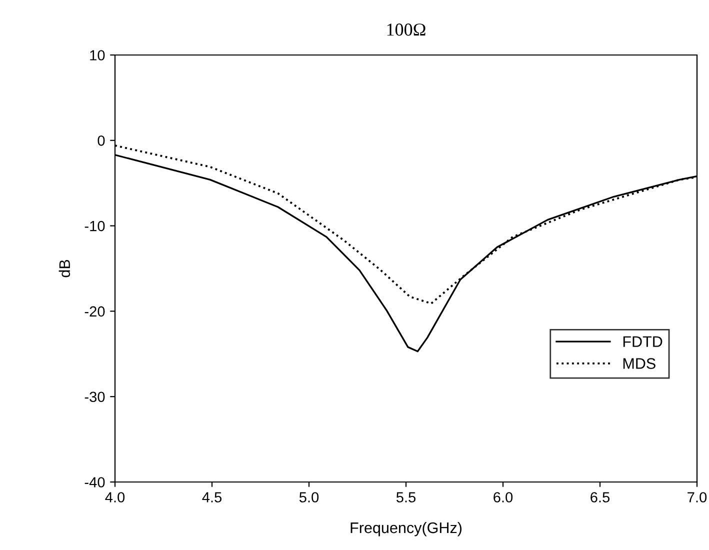 The width and height of the screenshot is (709, 550). Describe the element at coordinates (94, 482) in the screenshot. I see `y-tick-label: -40` at that location.